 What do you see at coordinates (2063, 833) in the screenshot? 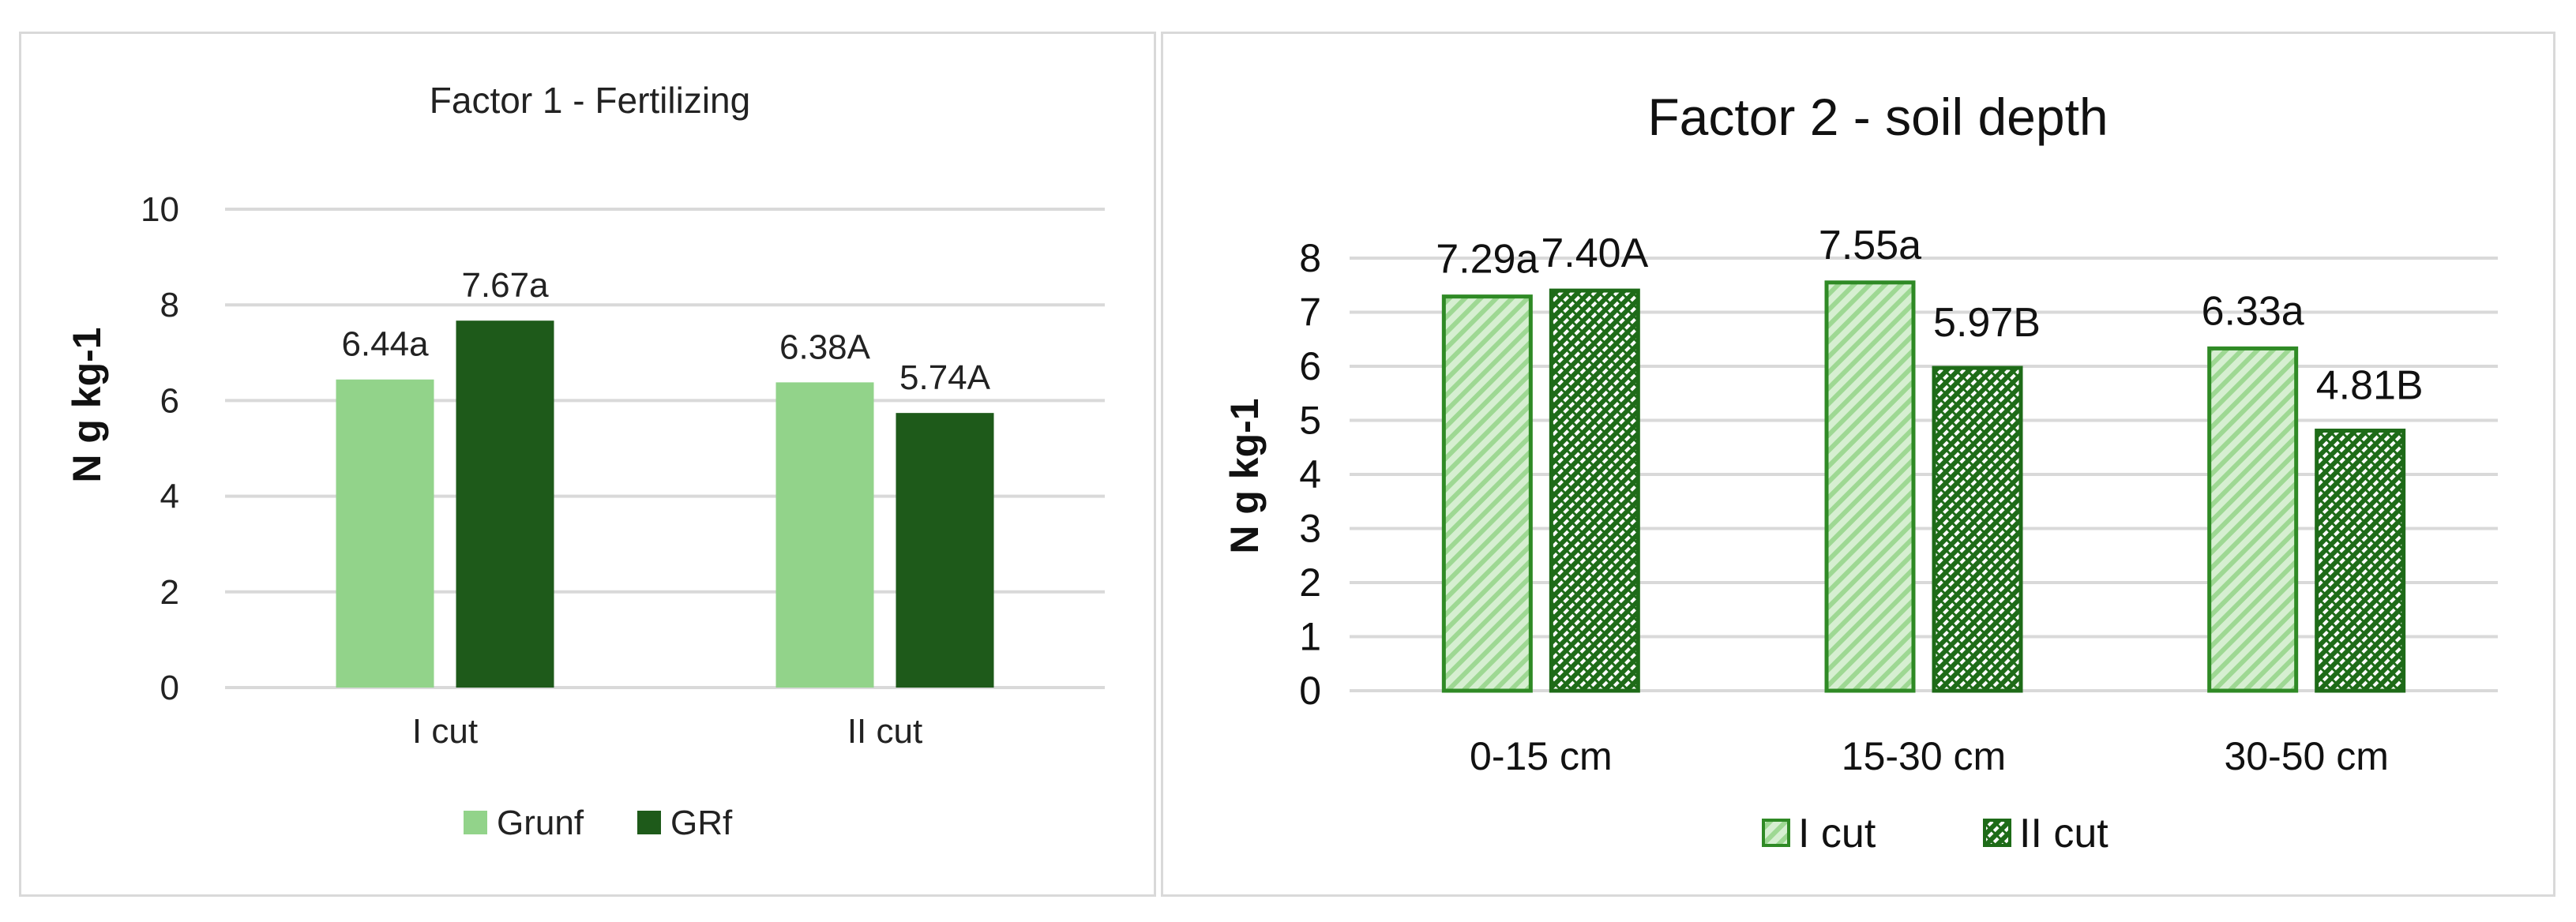
I see `legend-label: II cut` at bounding box center [2063, 833].